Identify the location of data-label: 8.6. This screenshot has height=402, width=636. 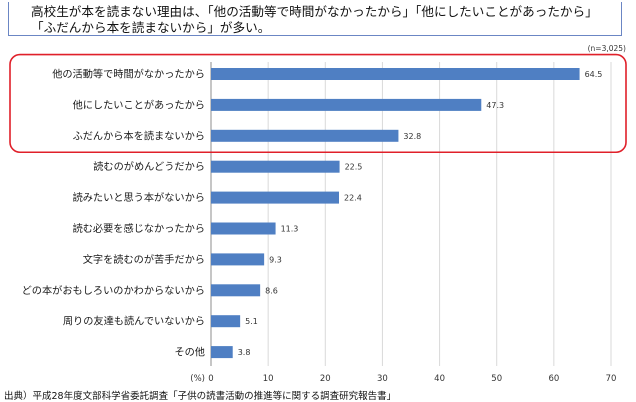
(271, 290).